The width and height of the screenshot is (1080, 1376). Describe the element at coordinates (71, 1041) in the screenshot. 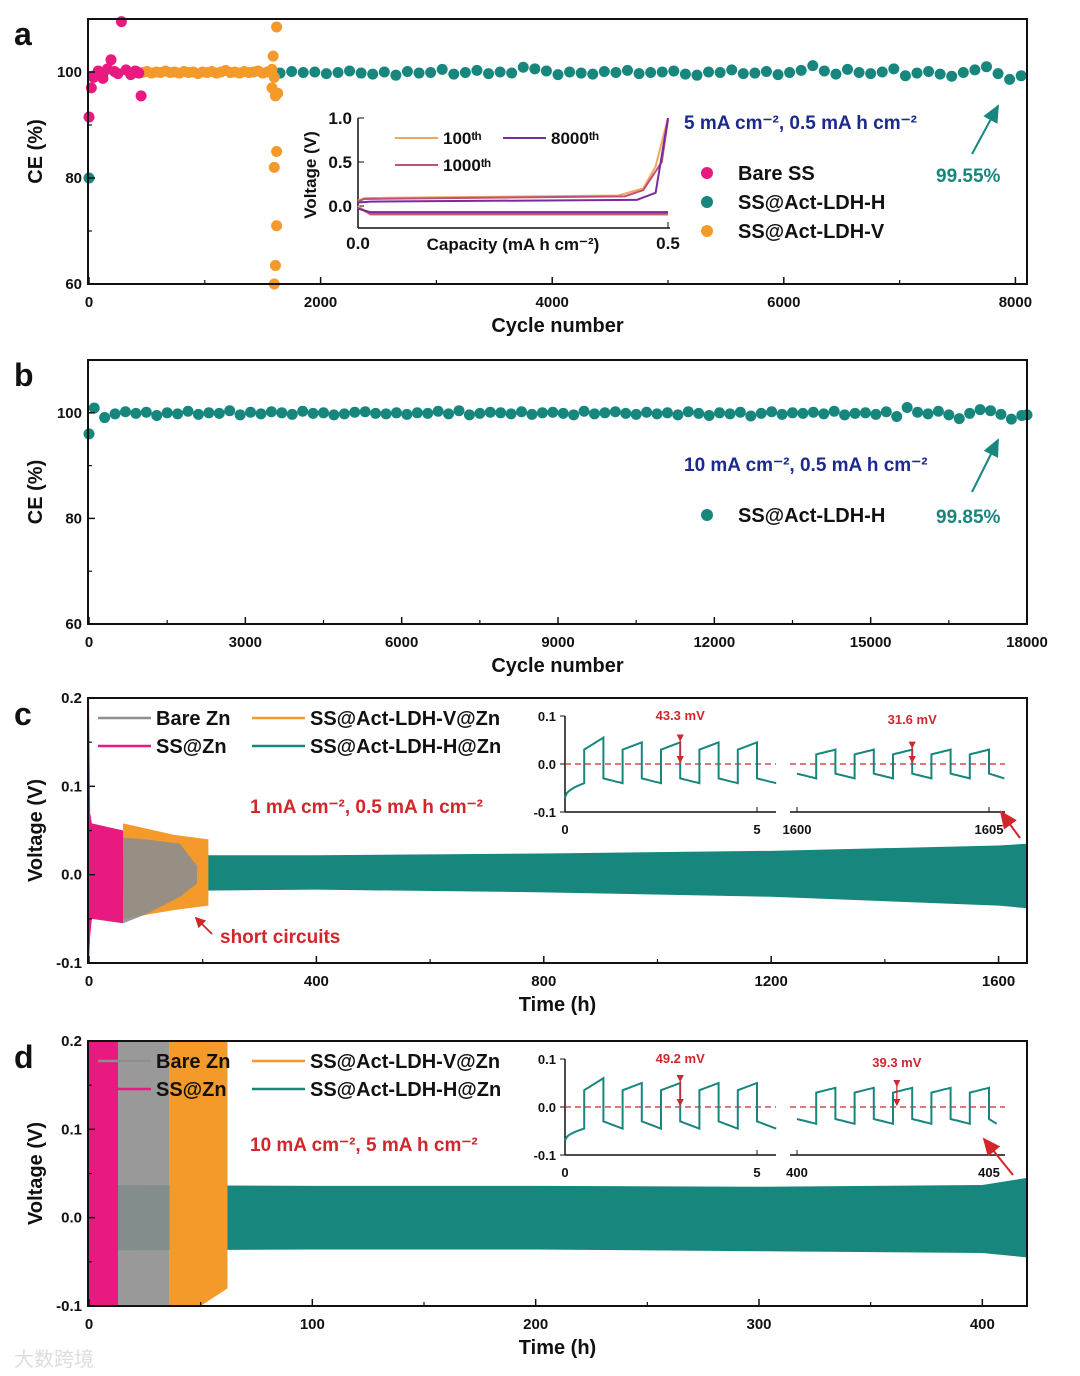

I see `y-tick-label: 0.2` at that location.